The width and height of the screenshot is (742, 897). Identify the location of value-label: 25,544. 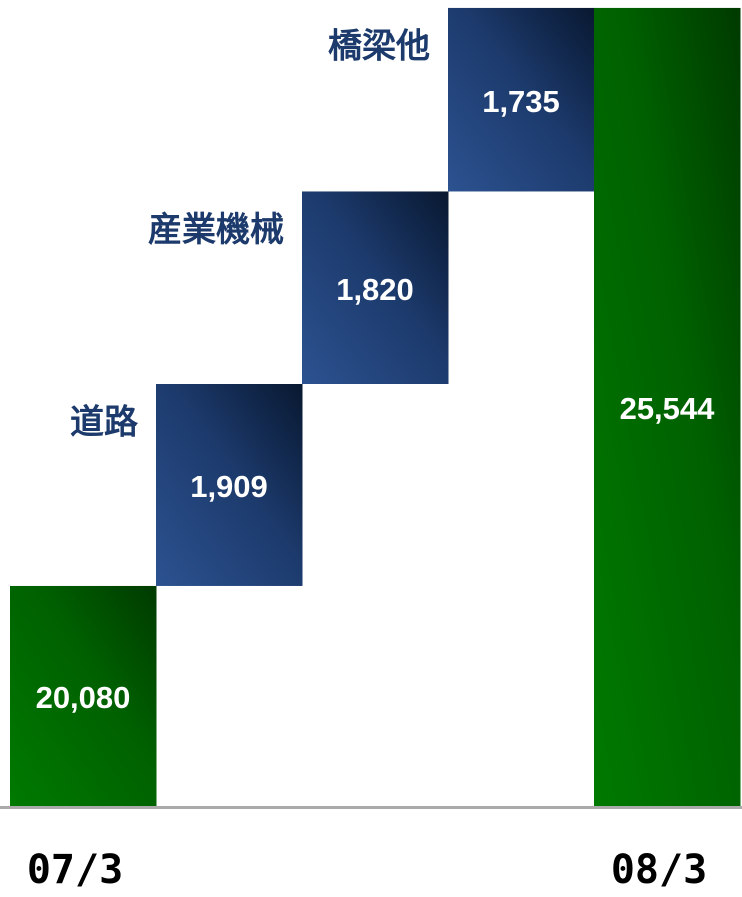
(668, 408).